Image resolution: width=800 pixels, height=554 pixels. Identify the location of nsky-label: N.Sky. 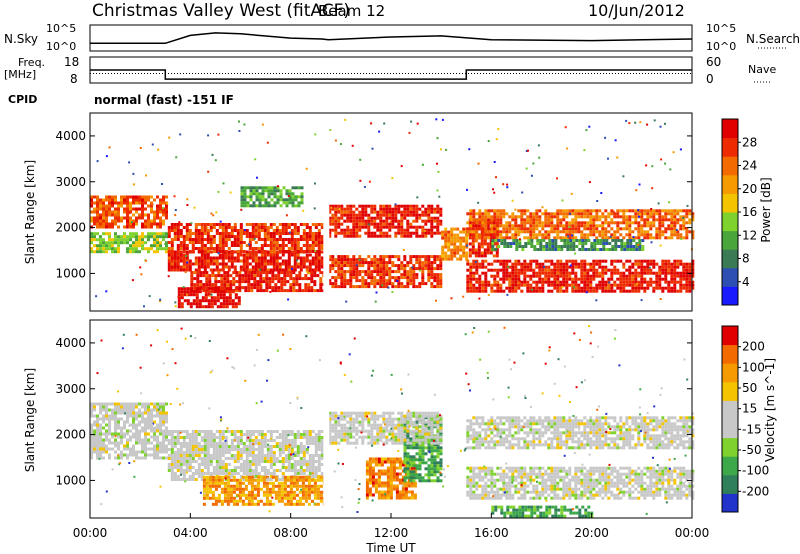
(21, 39).